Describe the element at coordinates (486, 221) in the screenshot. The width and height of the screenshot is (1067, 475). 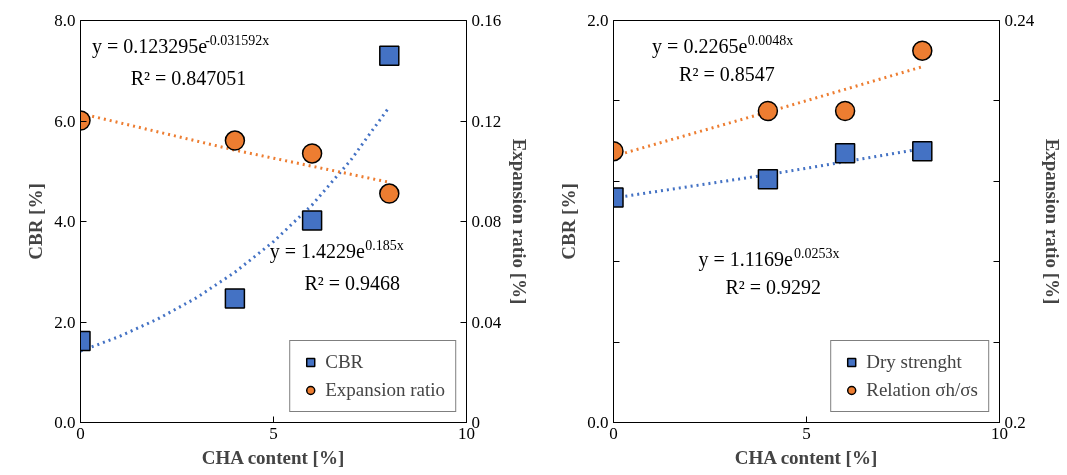
I see `y2-tick-label: 0.08` at that location.